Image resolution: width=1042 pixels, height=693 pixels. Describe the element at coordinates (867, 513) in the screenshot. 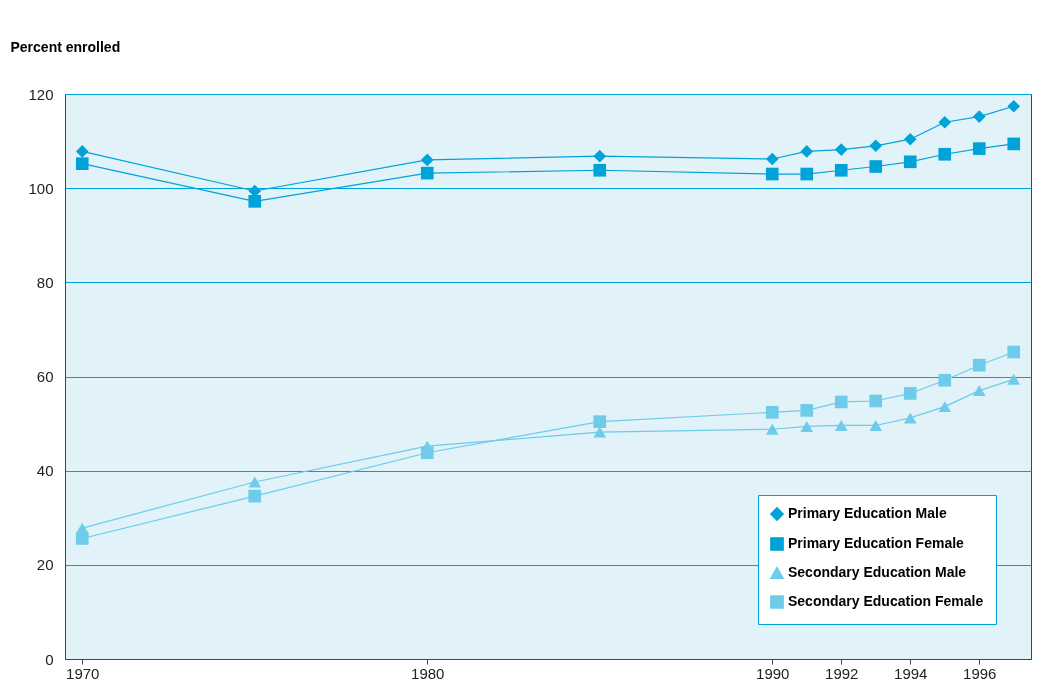

I see `legend-label: Primary Education Male` at that location.